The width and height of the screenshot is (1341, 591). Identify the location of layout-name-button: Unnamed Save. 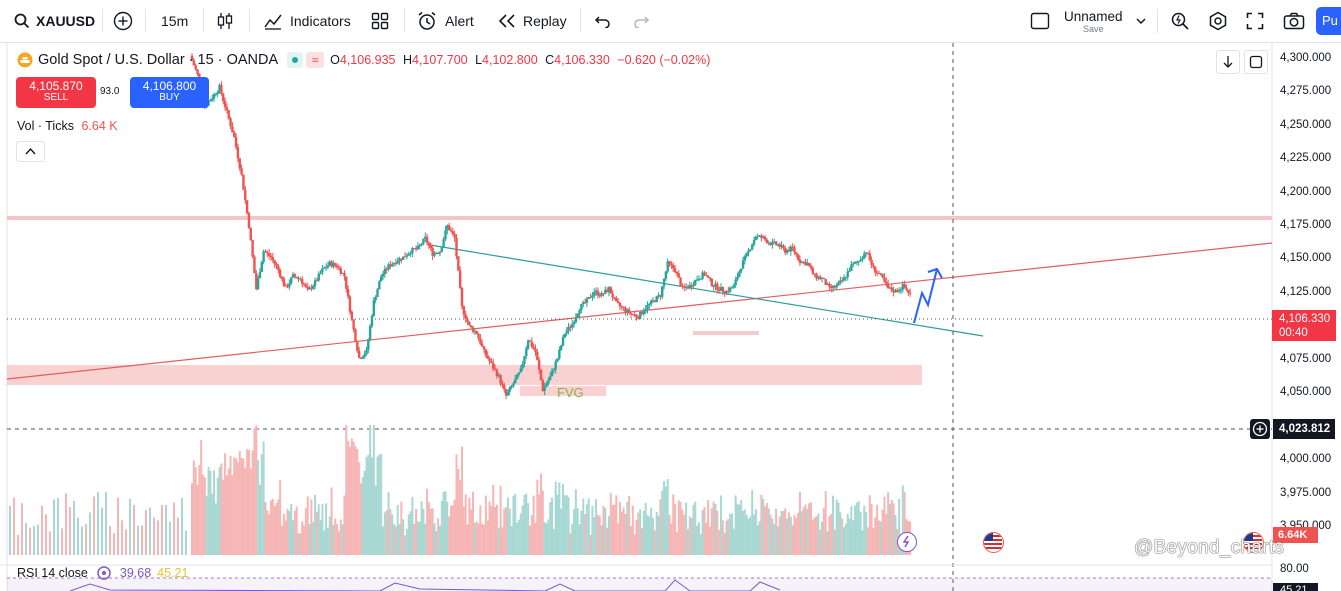
(1093, 21).